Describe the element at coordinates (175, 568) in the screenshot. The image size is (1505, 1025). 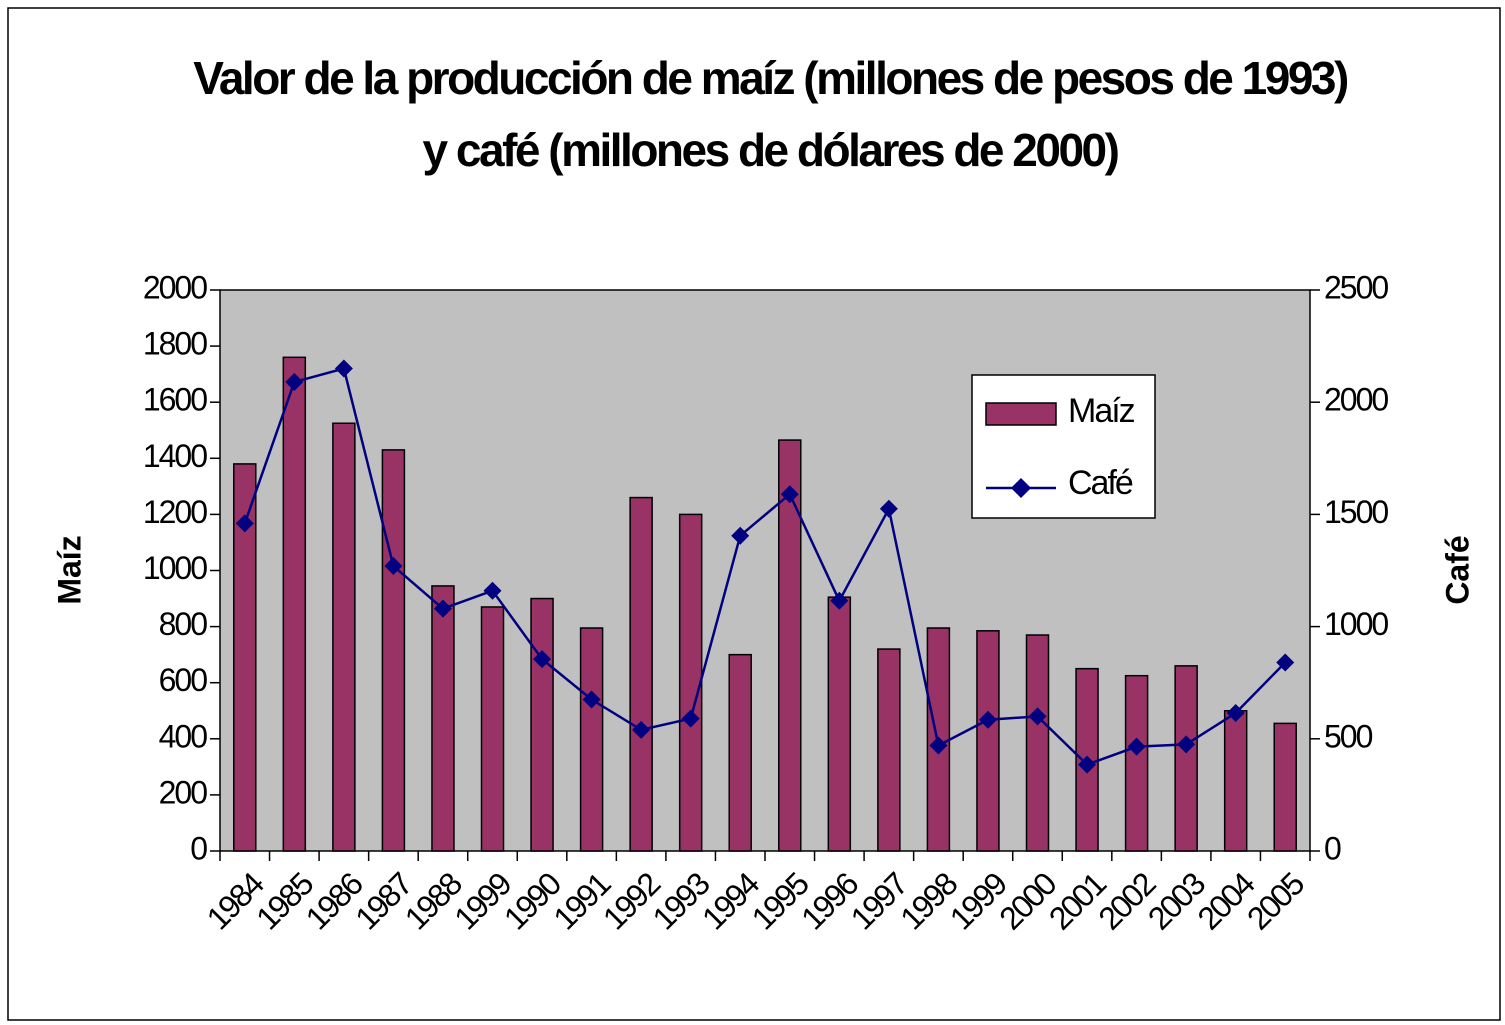
I see `y-tick-label: 1000` at that location.